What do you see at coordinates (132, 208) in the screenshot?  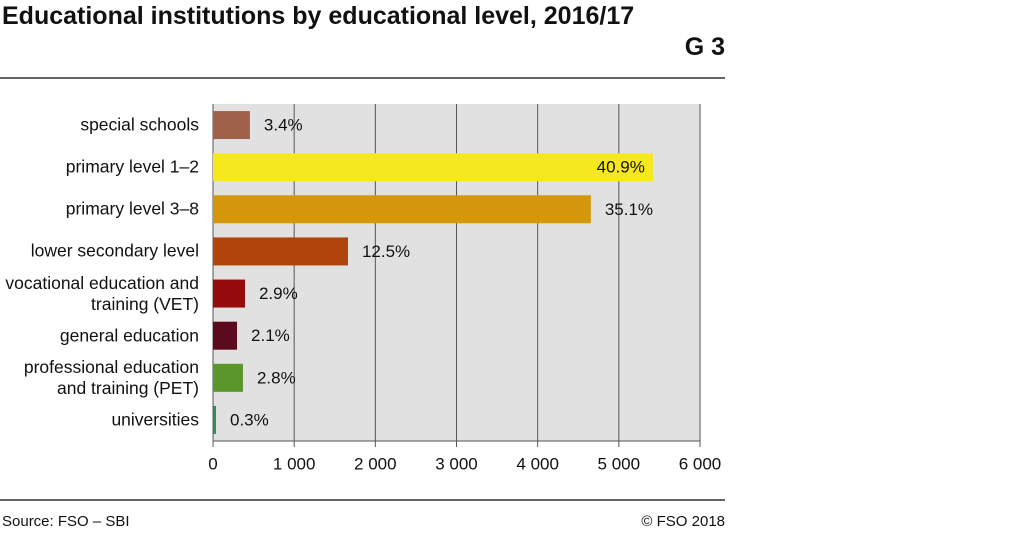 I see `category-label: primary level 3–8` at bounding box center [132, 208].